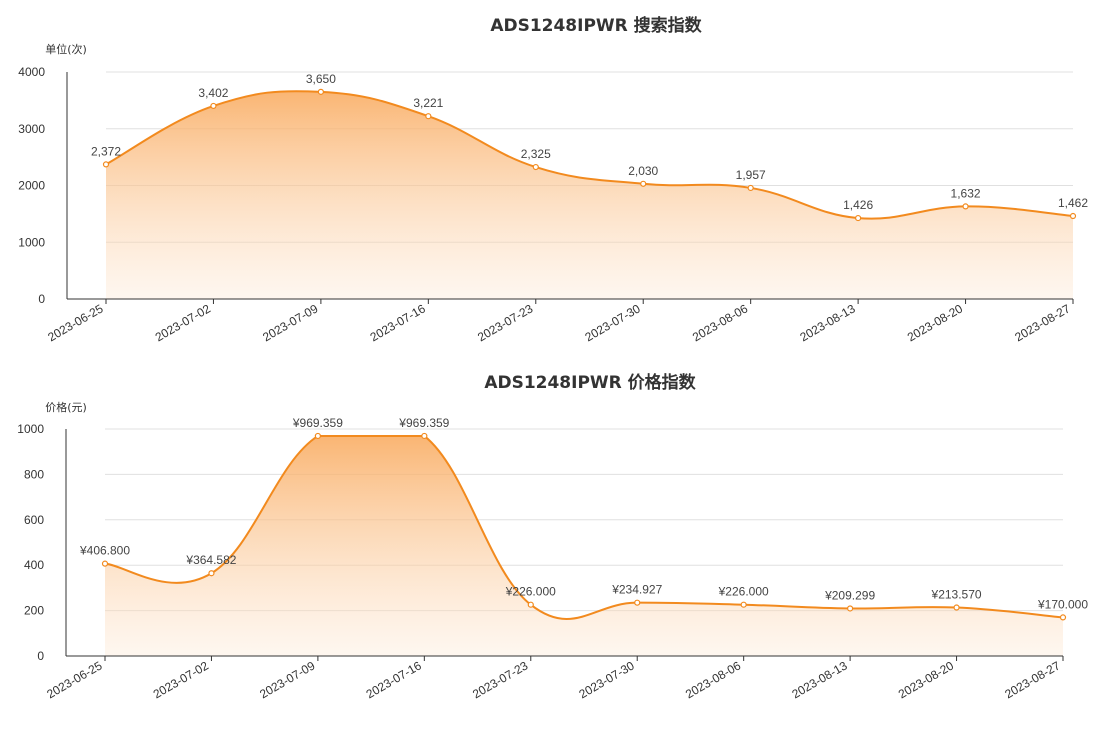 The image size is (1107, 729). What do you see at coordinates (536, 154) in the screenshot?
I see `data-label: 2,325` at bounding box center [536, 154].